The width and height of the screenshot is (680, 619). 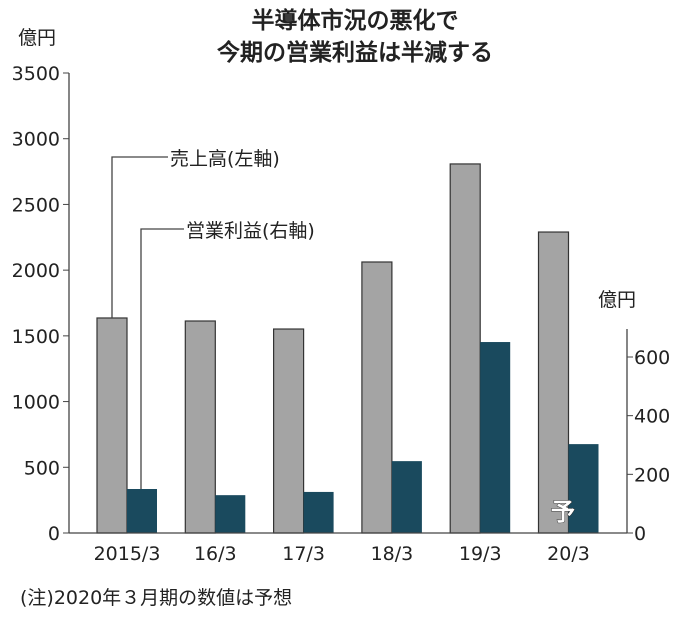 I want to click on left-axis-unit: 億円, so click(x=37, y=38).